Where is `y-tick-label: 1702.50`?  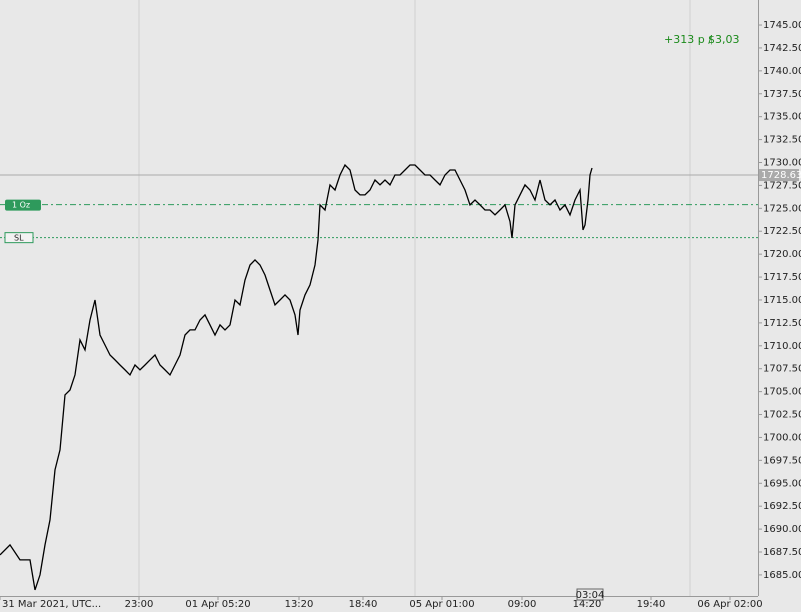
y-tick-label: 1702.50 is located at coordinates (782, 415).